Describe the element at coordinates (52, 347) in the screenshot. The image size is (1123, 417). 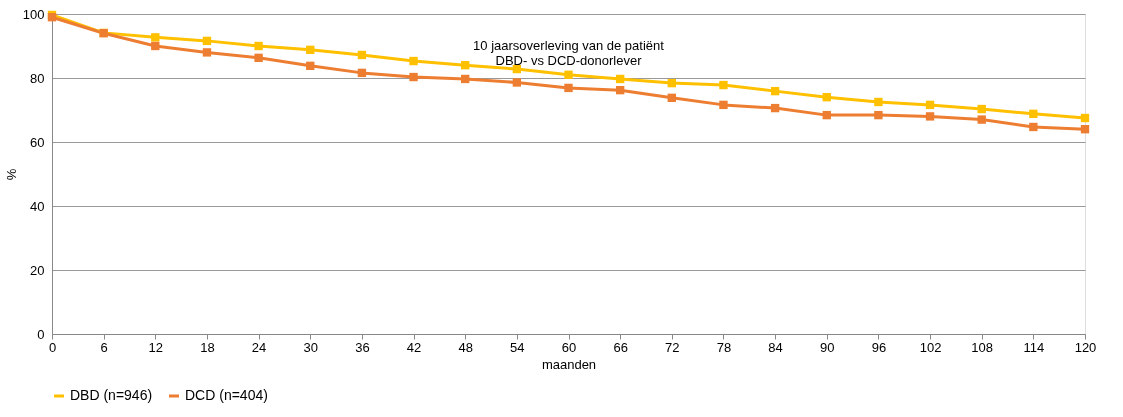
I see `x-tick-label: 0` at that location.